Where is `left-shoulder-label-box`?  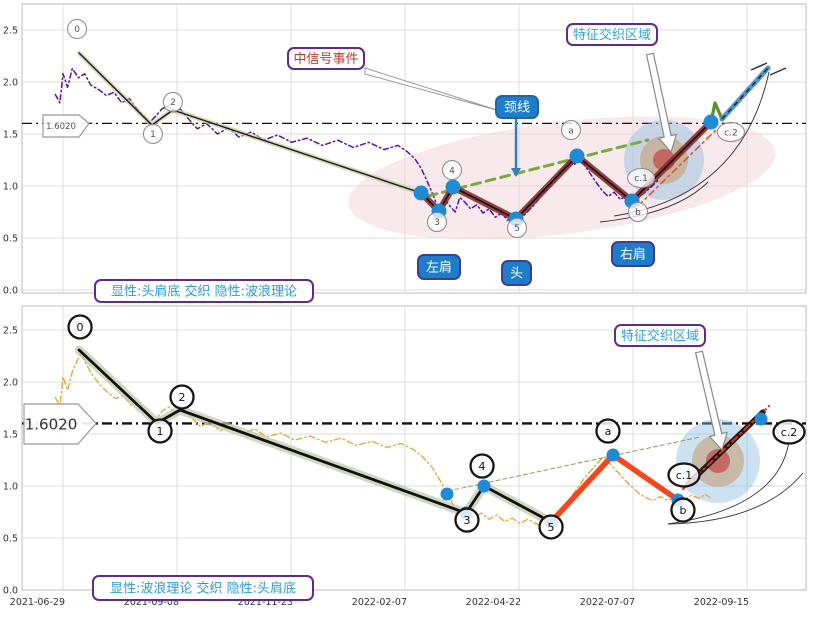
left-shoulder-label-box is located at coordinates (439, 267).